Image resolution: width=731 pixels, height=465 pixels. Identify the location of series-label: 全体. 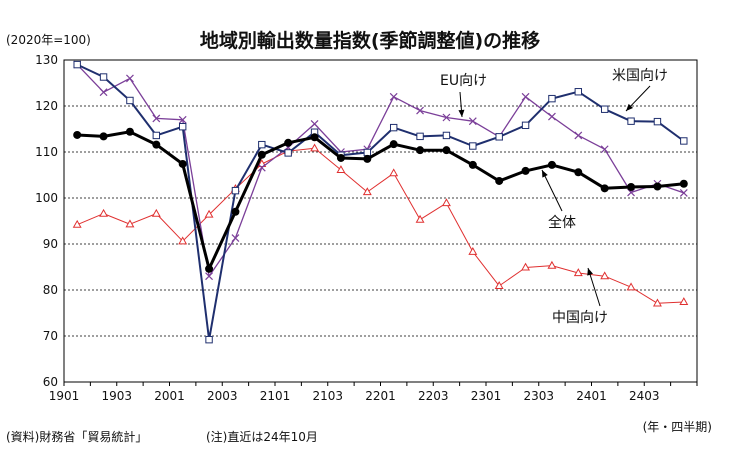
(562, 222).